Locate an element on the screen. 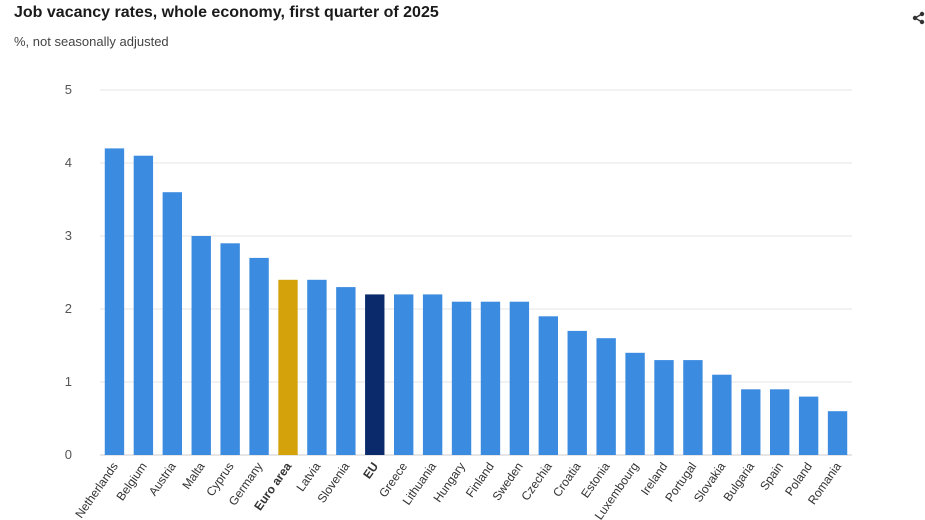 This screenshot has width=925, height=520. y-tick-label: 4 is located at coordinates (68, 162).